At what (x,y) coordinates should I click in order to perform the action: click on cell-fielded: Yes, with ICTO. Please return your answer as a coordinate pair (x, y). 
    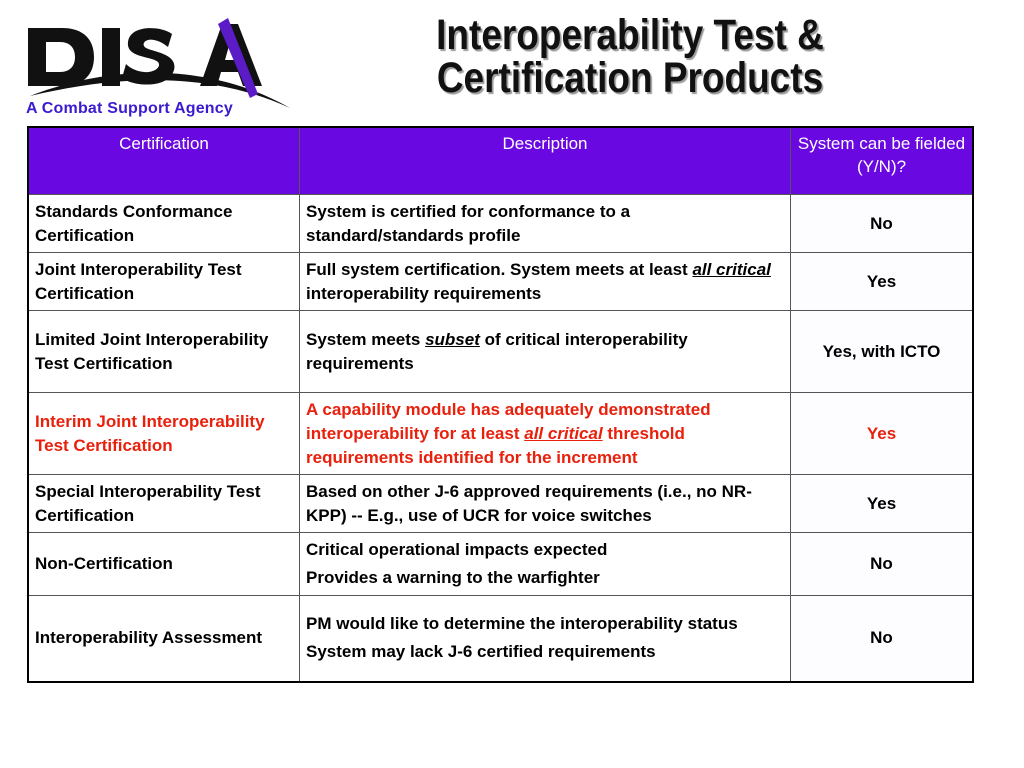
    Looking at the image, I should click on (882, 351).